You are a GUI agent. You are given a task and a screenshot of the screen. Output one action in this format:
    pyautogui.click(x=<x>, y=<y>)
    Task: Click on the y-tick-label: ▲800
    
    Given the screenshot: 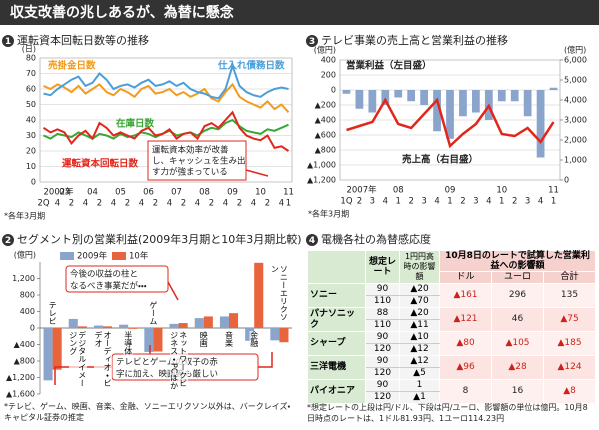 What is the action you would take?
    pyautogui.click(x=325, y=150)
    